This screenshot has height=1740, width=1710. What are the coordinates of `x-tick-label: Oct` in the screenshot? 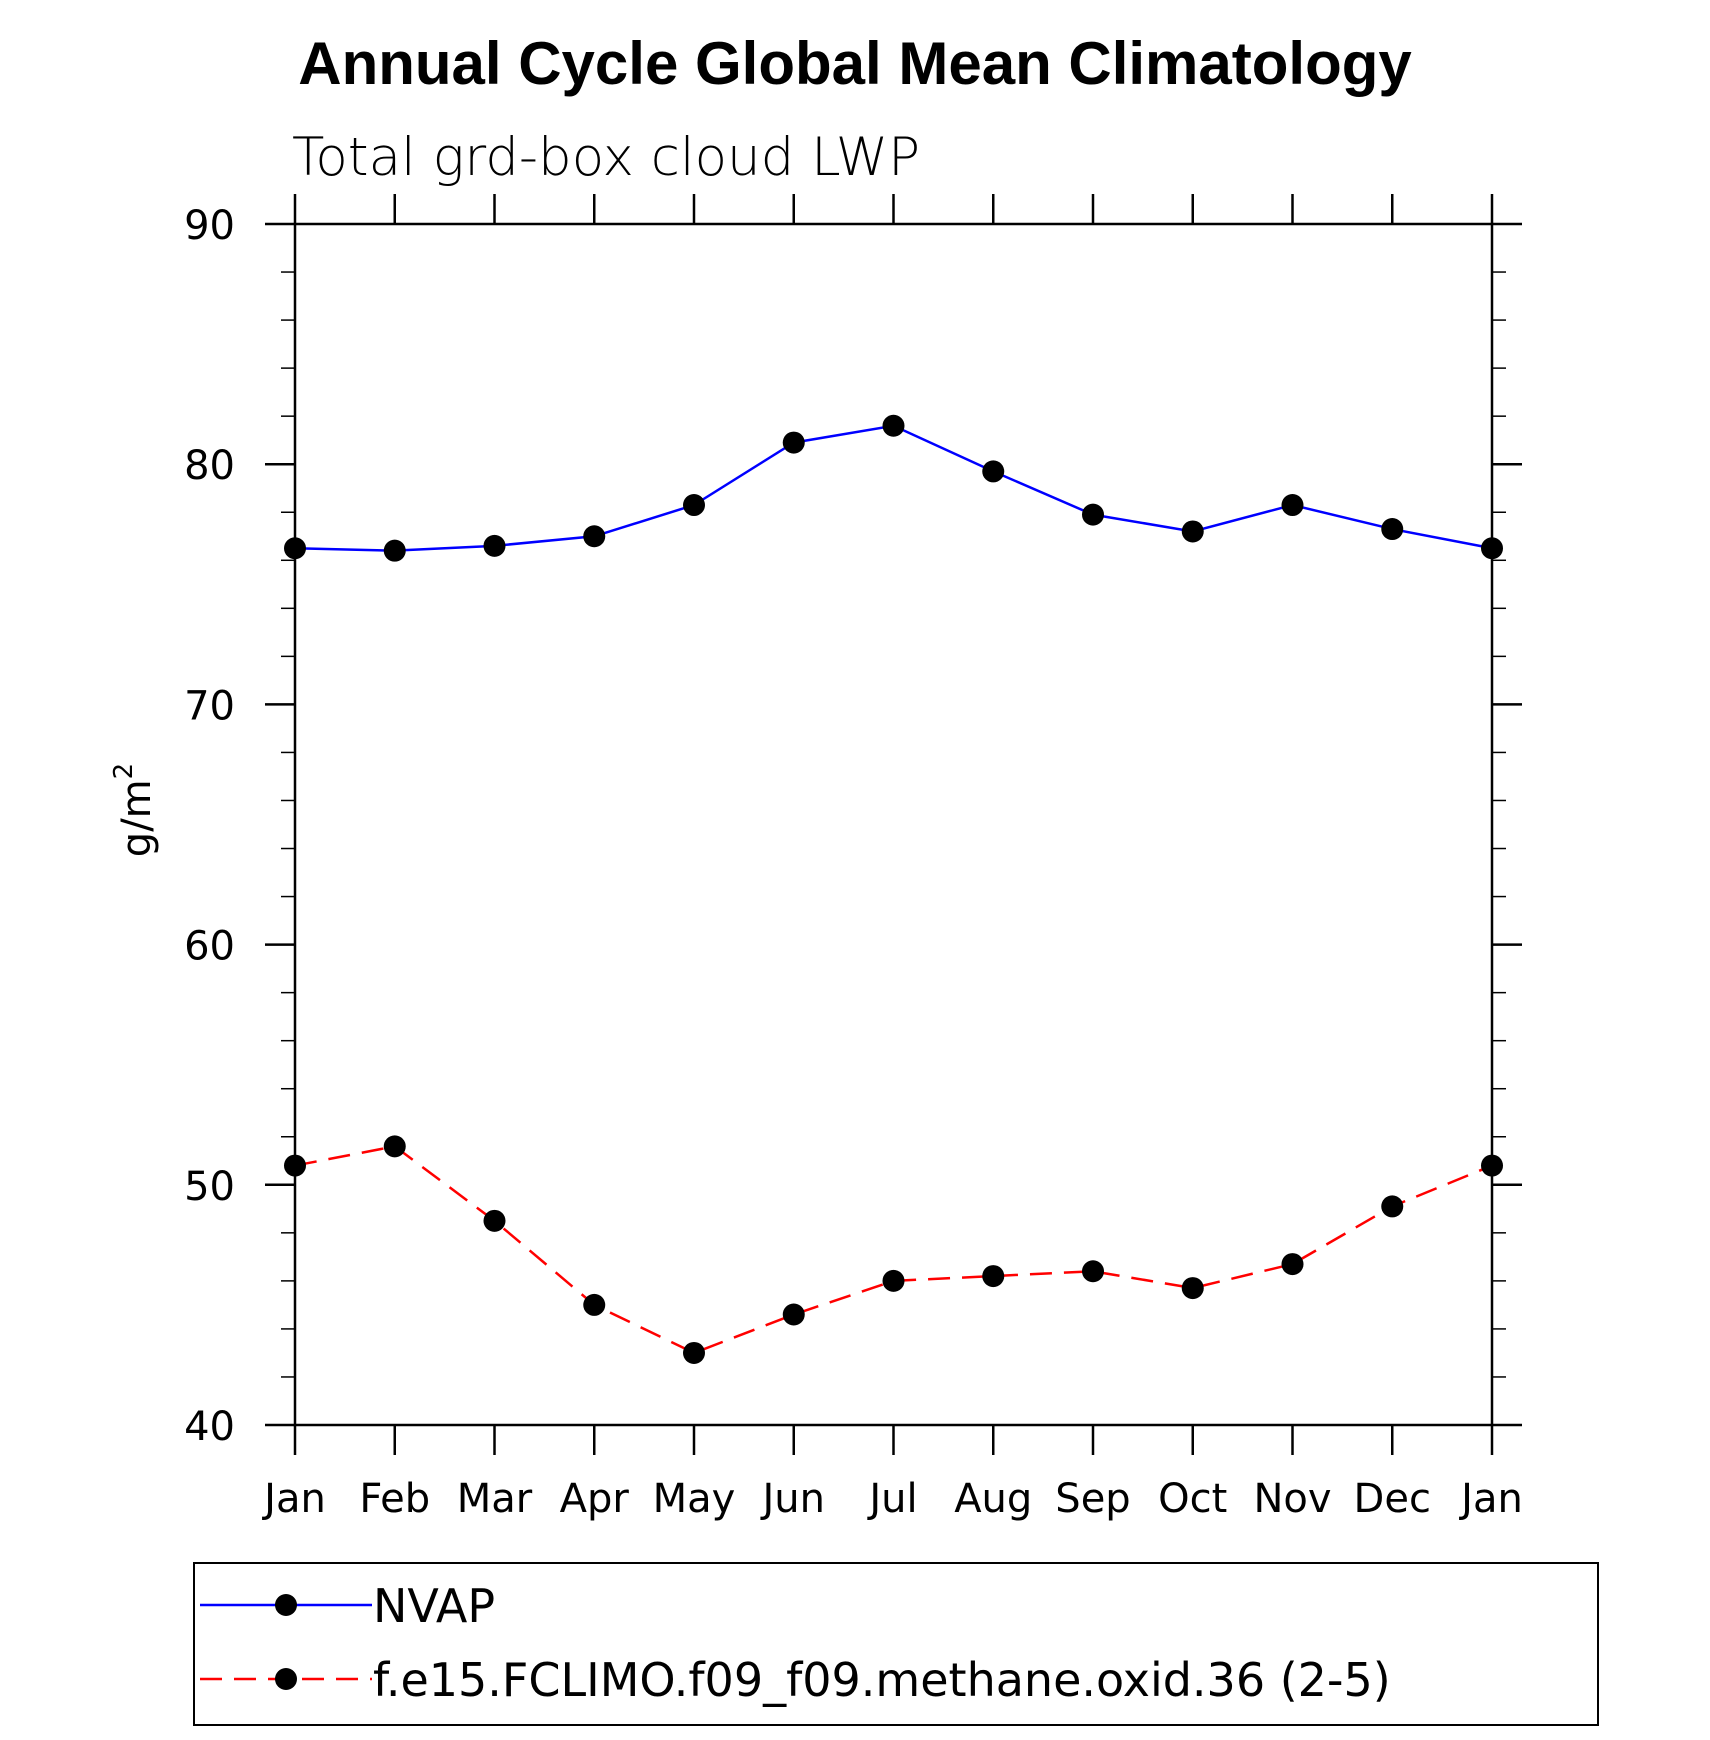 It's located at (1192, 1499).